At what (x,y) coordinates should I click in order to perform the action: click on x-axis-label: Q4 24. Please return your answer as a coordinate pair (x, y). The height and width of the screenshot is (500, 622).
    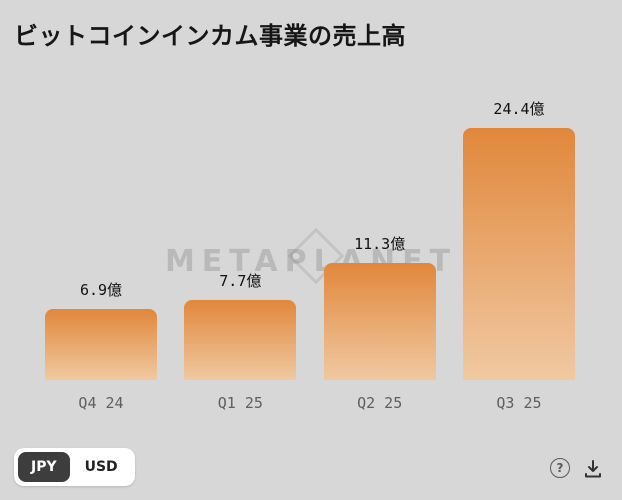
    Looking at the image, I should click on (101, 403).